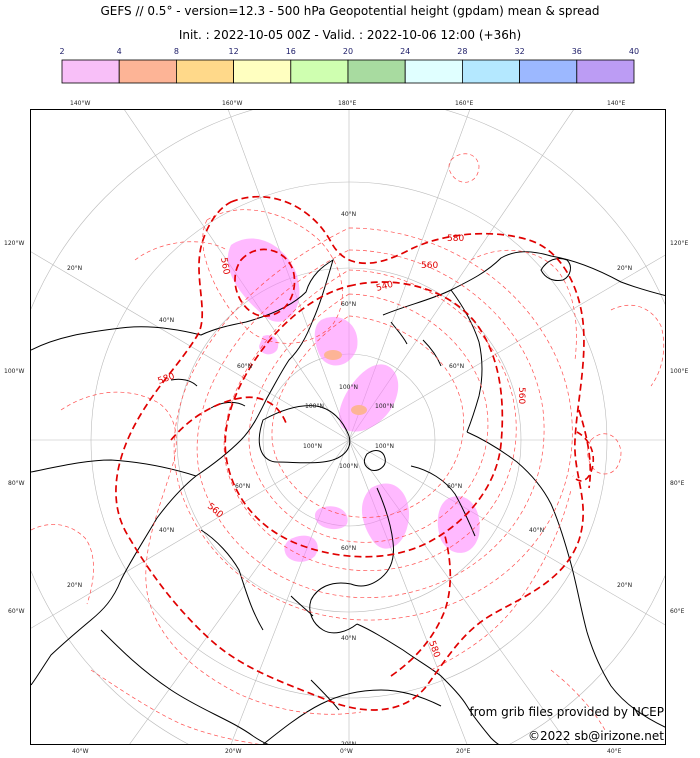 This screenshot has width=700, height=758. I want to click on colorbar-tick-label: 20, so click(348, 51).